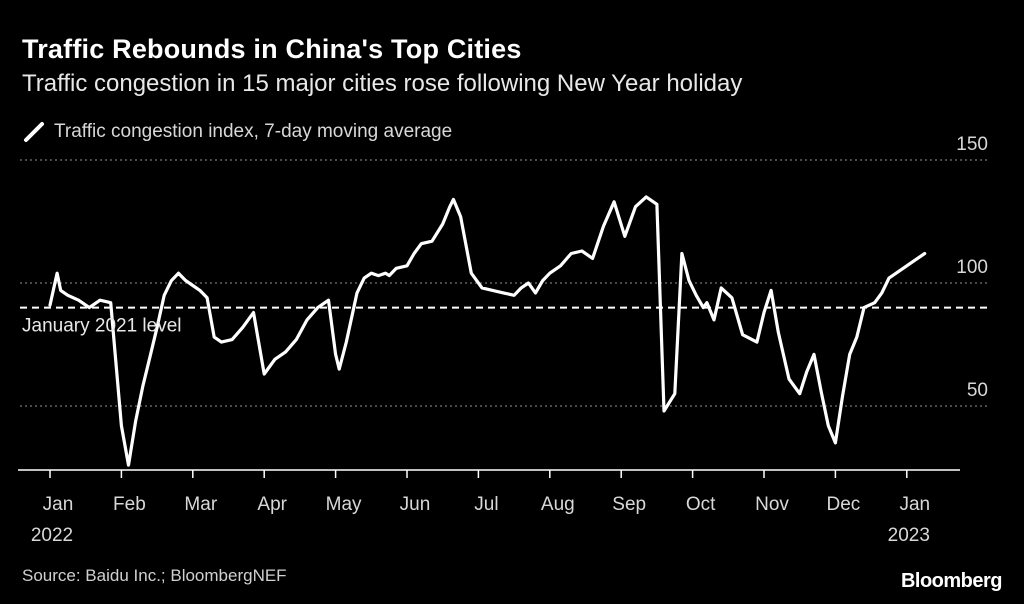  I want to click on x-tick-label: Sep, so click(629, 504).